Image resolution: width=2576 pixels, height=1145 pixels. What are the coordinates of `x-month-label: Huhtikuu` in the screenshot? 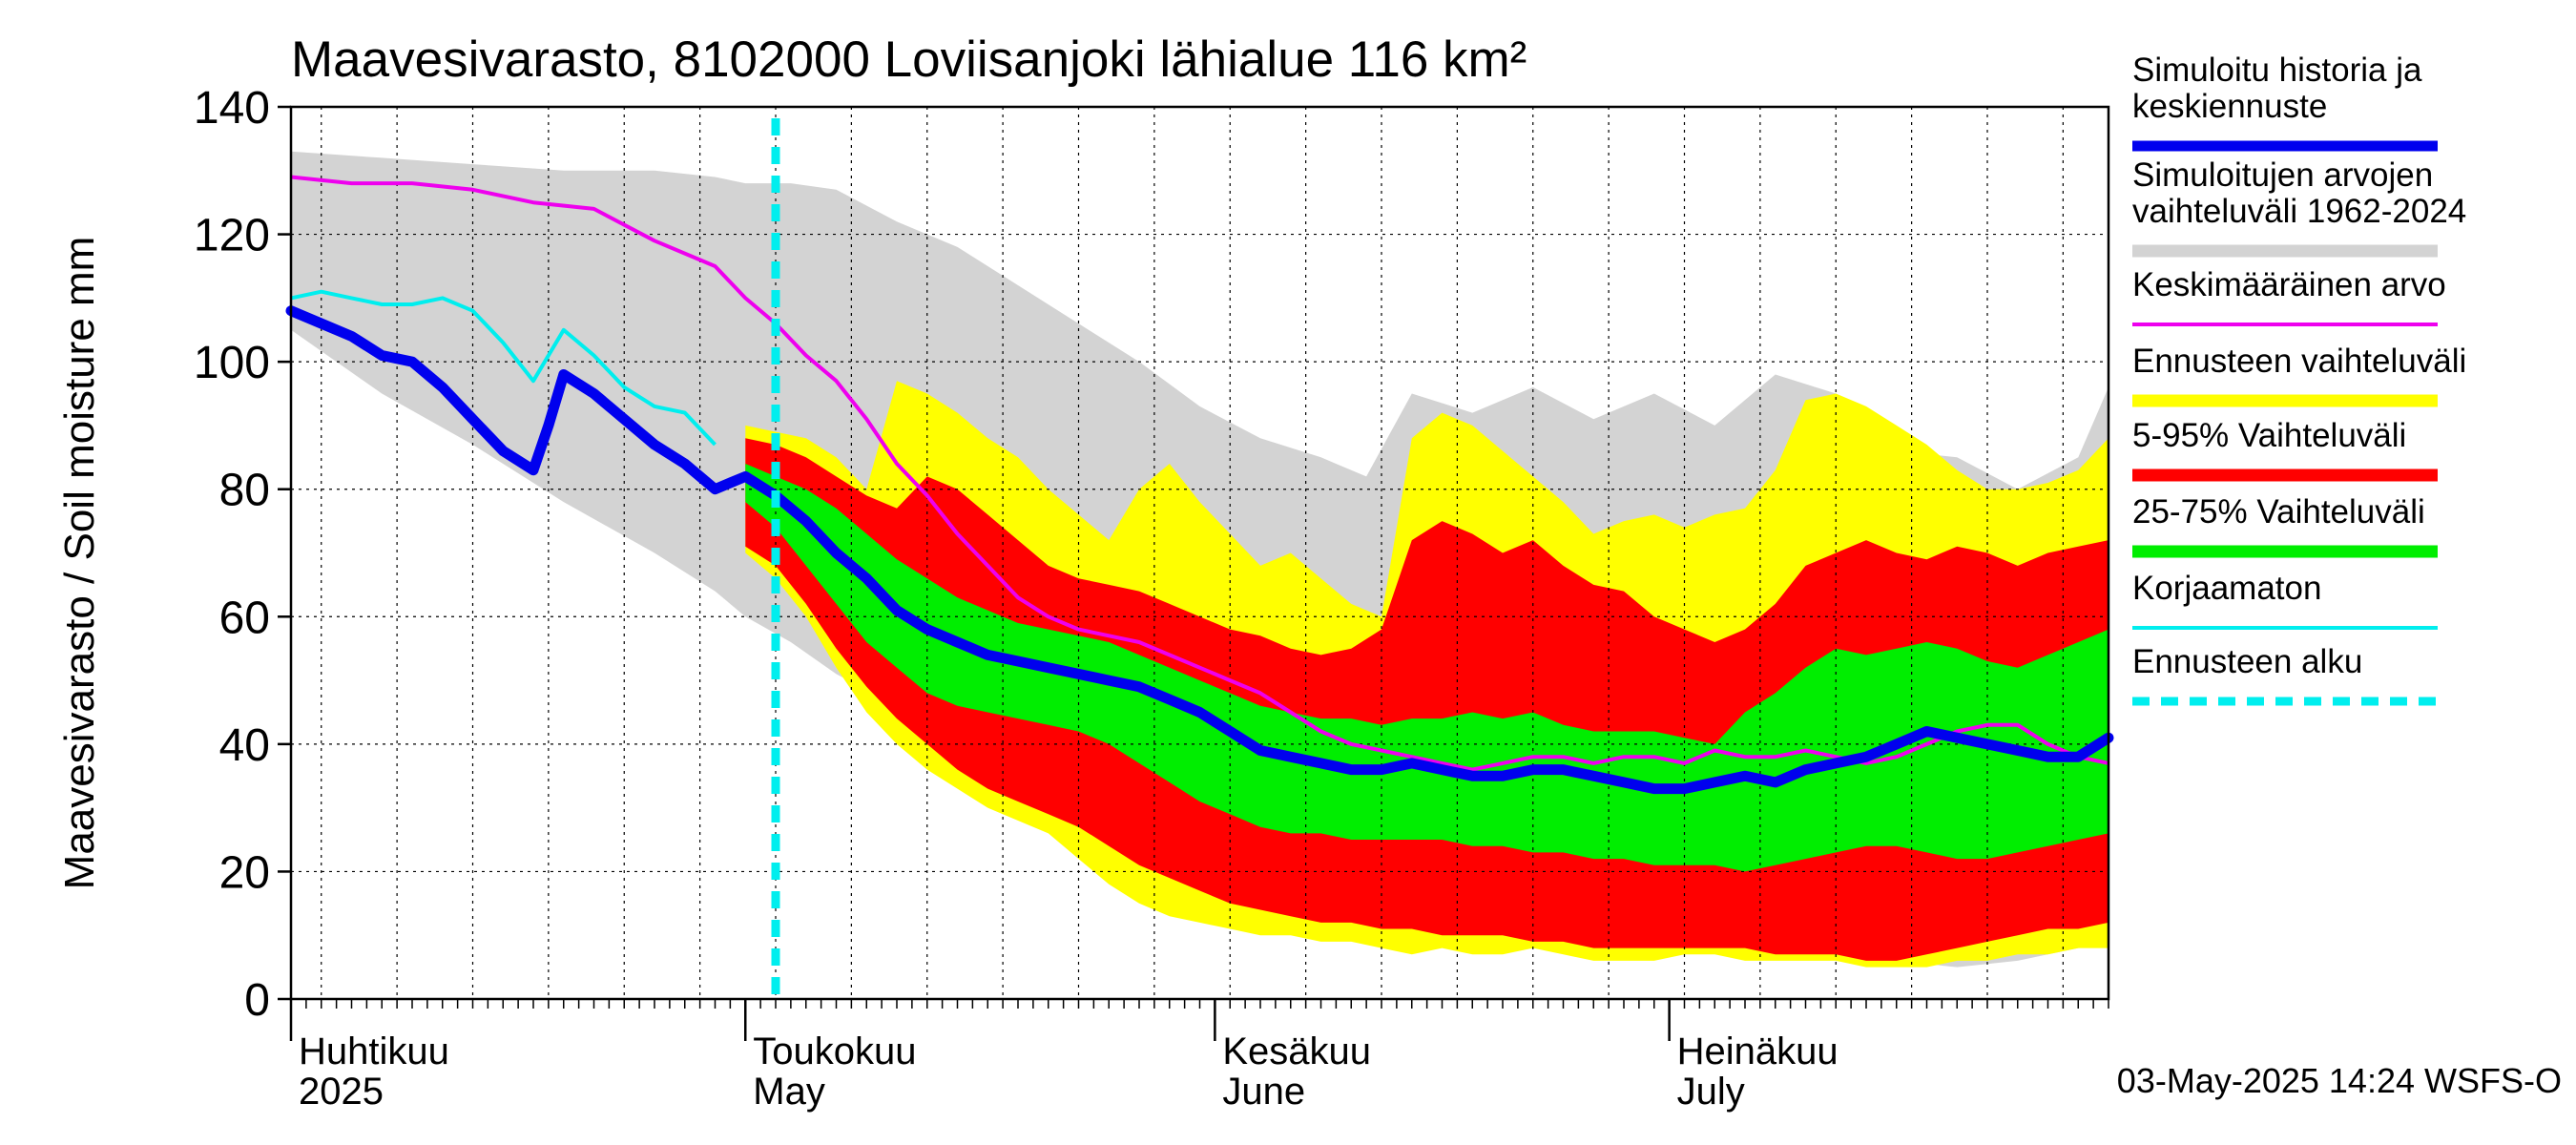 It's located at (374, 1051).